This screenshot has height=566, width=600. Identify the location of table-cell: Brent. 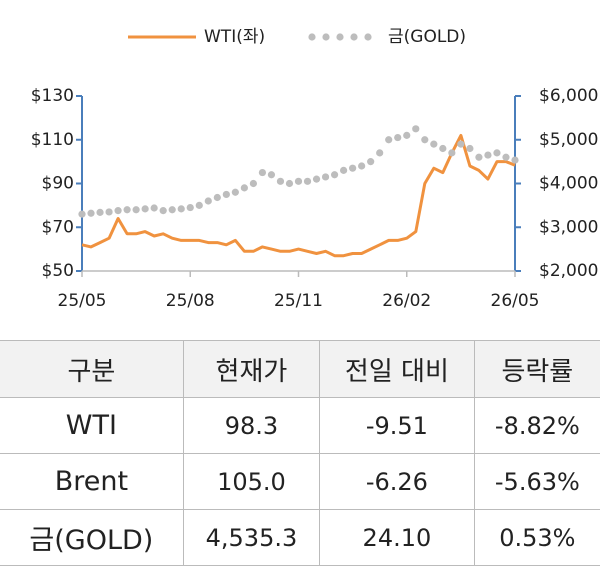
(92, 481).